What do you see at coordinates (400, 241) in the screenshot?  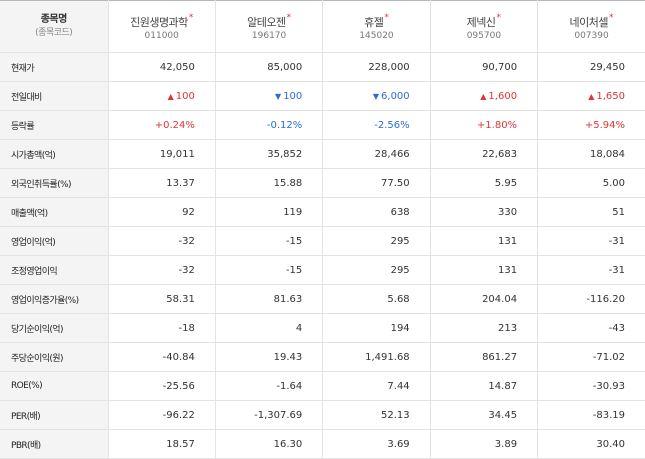 I see `cell-value: 295` at bounding box center [400, 241].